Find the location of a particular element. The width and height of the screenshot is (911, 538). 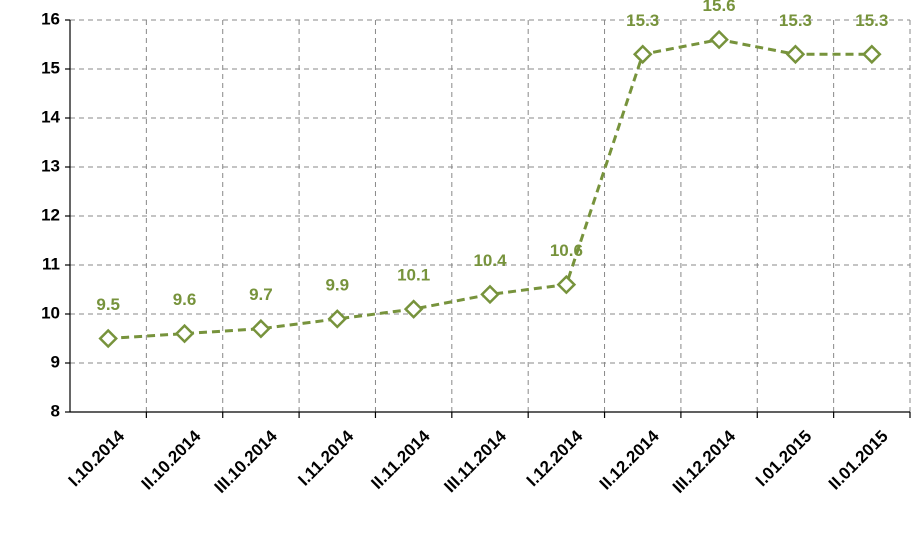

data-label: 9.9 is located at coordinates (337, 284).